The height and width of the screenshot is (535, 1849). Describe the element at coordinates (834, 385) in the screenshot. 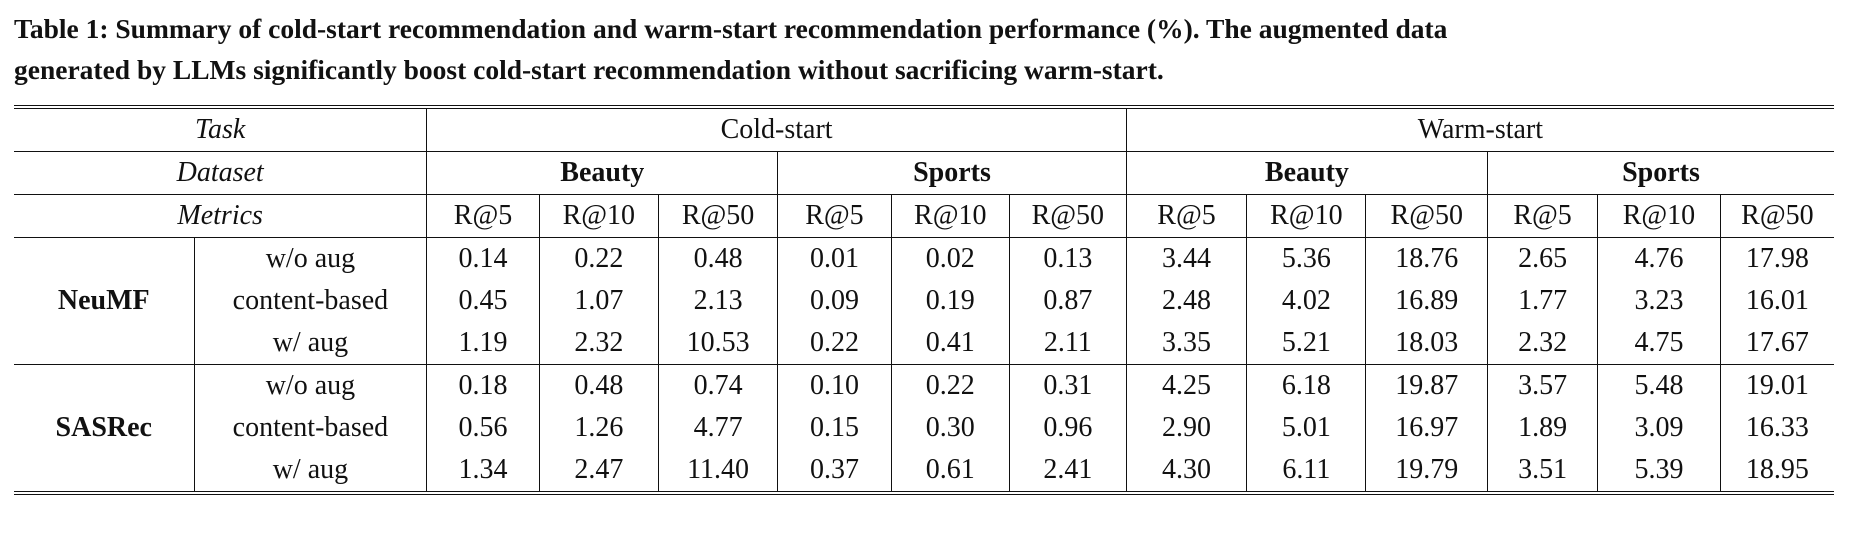

I see `table-cell: 0.10` at that location.